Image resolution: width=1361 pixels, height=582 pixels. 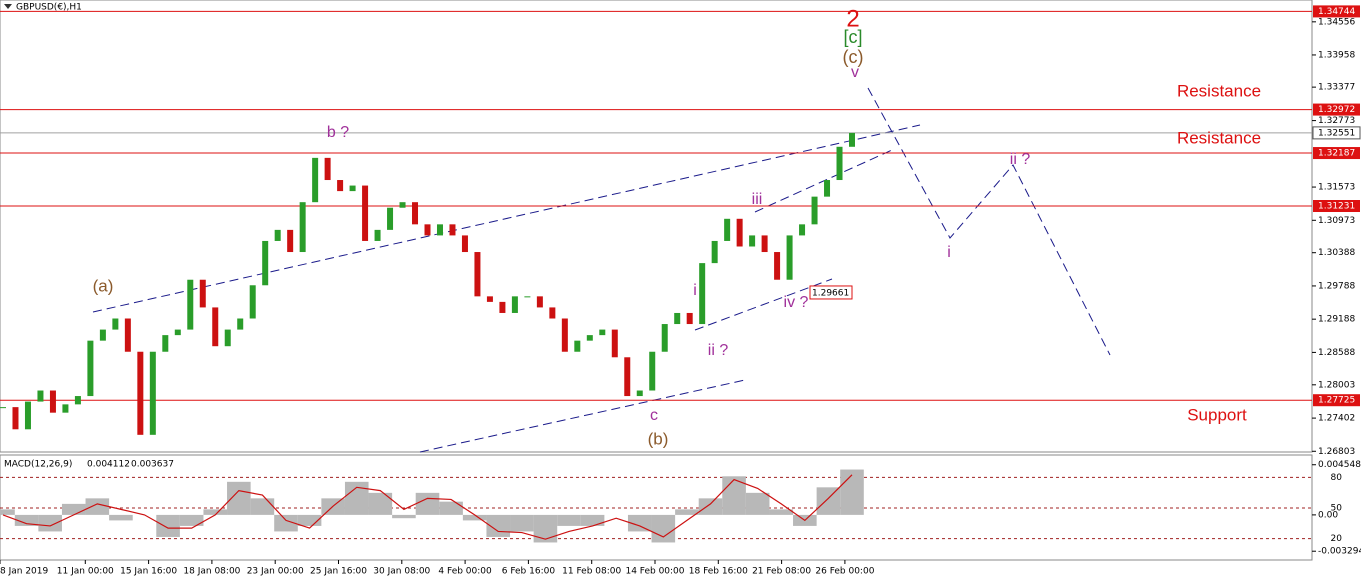 What do you see at coordinates (852, 37) in the screenshot?
I see `wave-label: [c]` at bounding box center [852, 37].